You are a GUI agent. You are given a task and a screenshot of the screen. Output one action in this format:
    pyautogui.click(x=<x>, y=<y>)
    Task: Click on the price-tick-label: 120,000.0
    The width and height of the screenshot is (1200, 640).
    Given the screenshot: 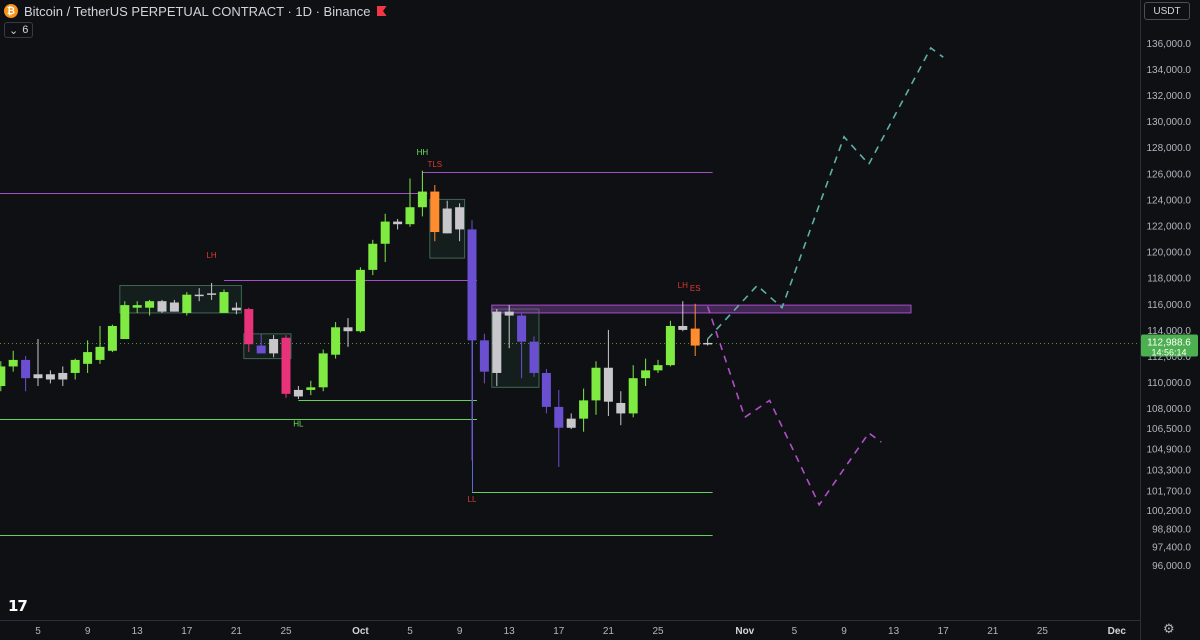 What is the action you would take?
    pyautogui.click(x=1169, y=253)
    